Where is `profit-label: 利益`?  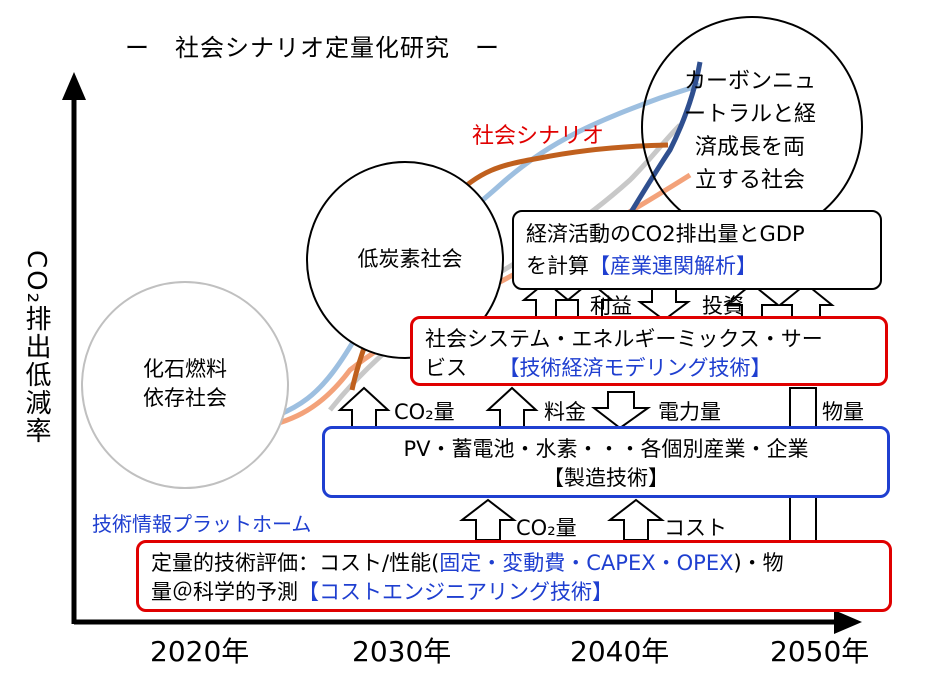 profit-label: 利益 is located at coordinates (611, 306).